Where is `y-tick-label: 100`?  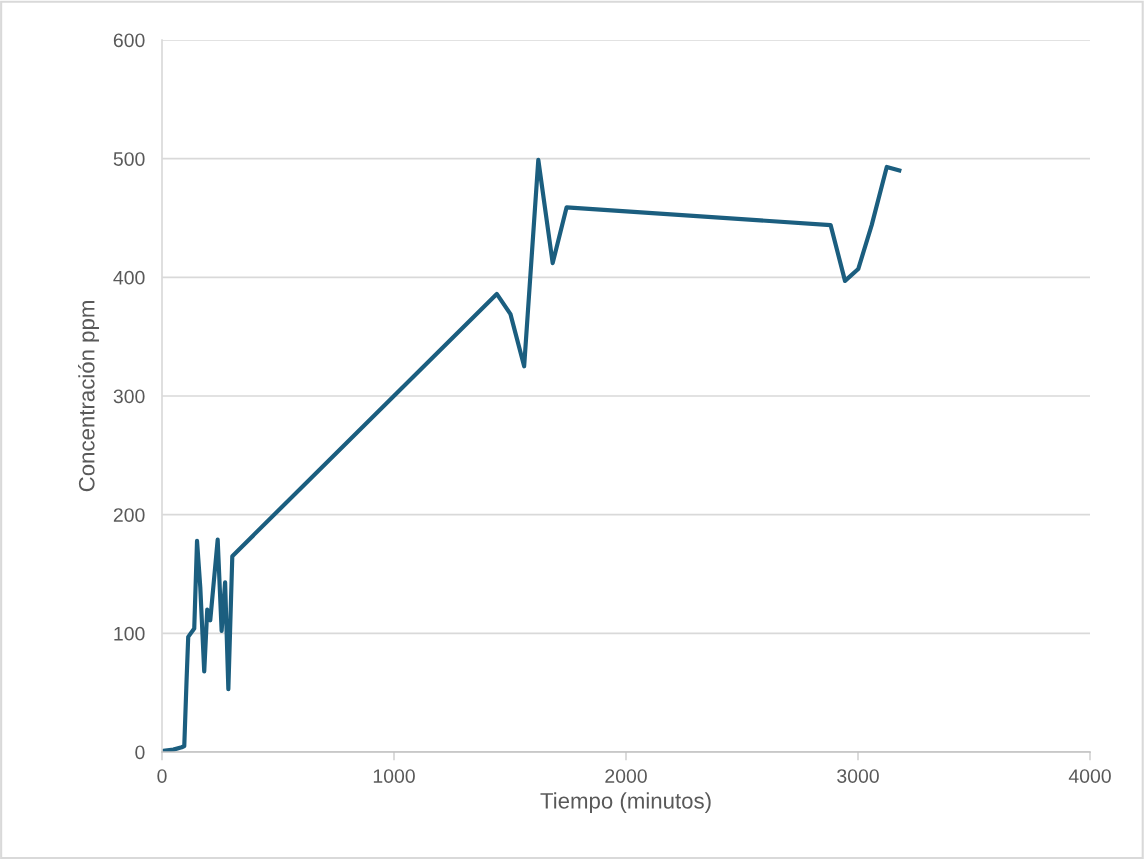
y-tick-label: 100 is located at coordinates (129, 633).